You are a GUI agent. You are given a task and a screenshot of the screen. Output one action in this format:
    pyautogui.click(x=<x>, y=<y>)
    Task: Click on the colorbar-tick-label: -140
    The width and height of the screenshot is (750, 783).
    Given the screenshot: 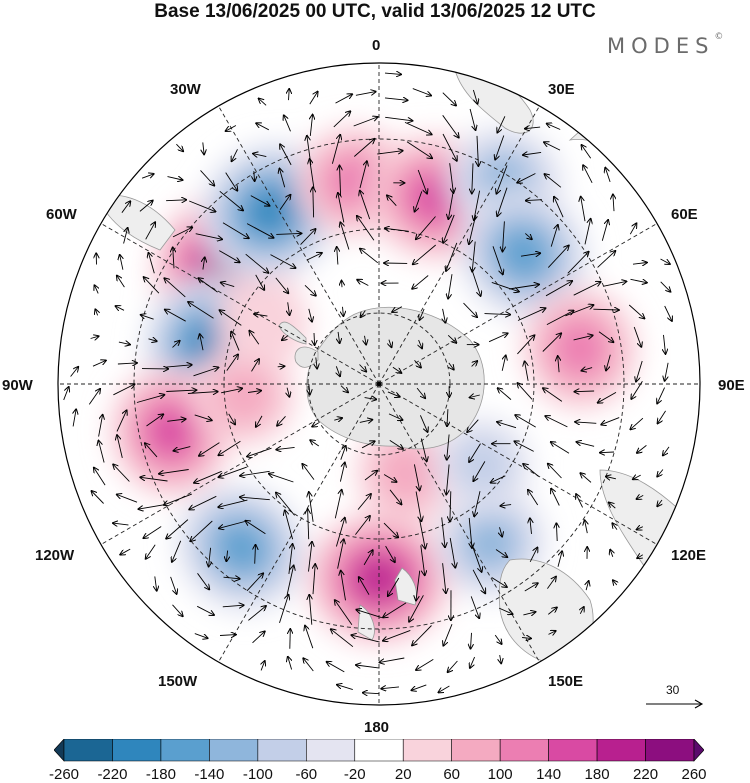 What is the action you would take?
    pyautogui.click(x=209, y=774)
    